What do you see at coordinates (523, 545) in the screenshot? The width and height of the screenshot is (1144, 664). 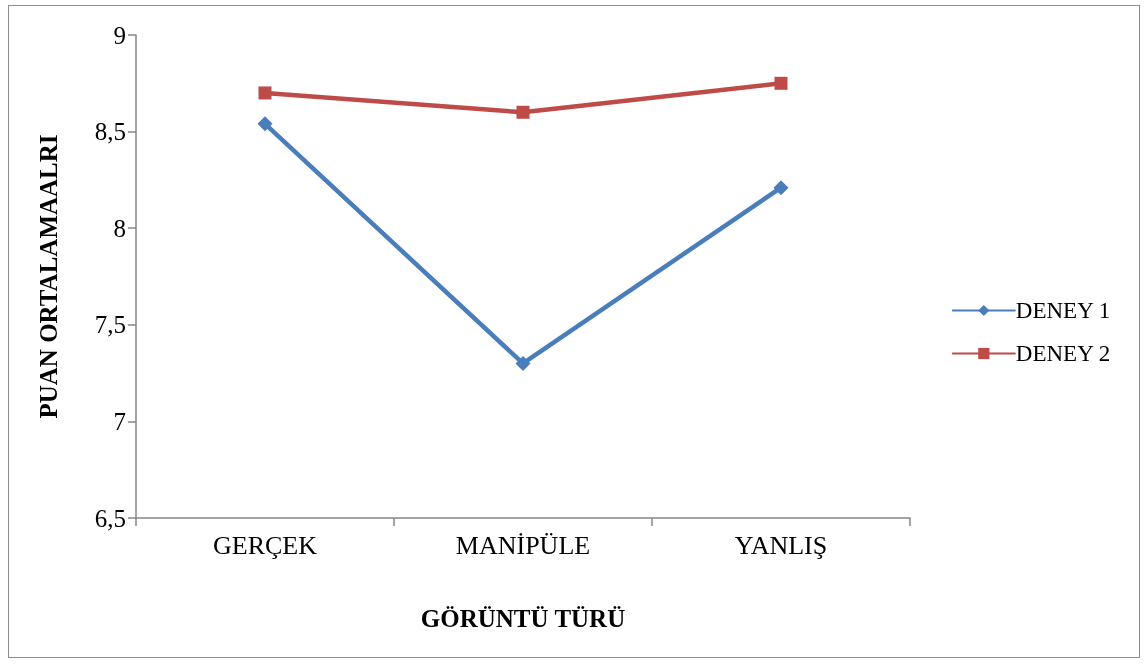 I see `x-tick-label: MANİPÜLE` at bounding box center [523, 545].